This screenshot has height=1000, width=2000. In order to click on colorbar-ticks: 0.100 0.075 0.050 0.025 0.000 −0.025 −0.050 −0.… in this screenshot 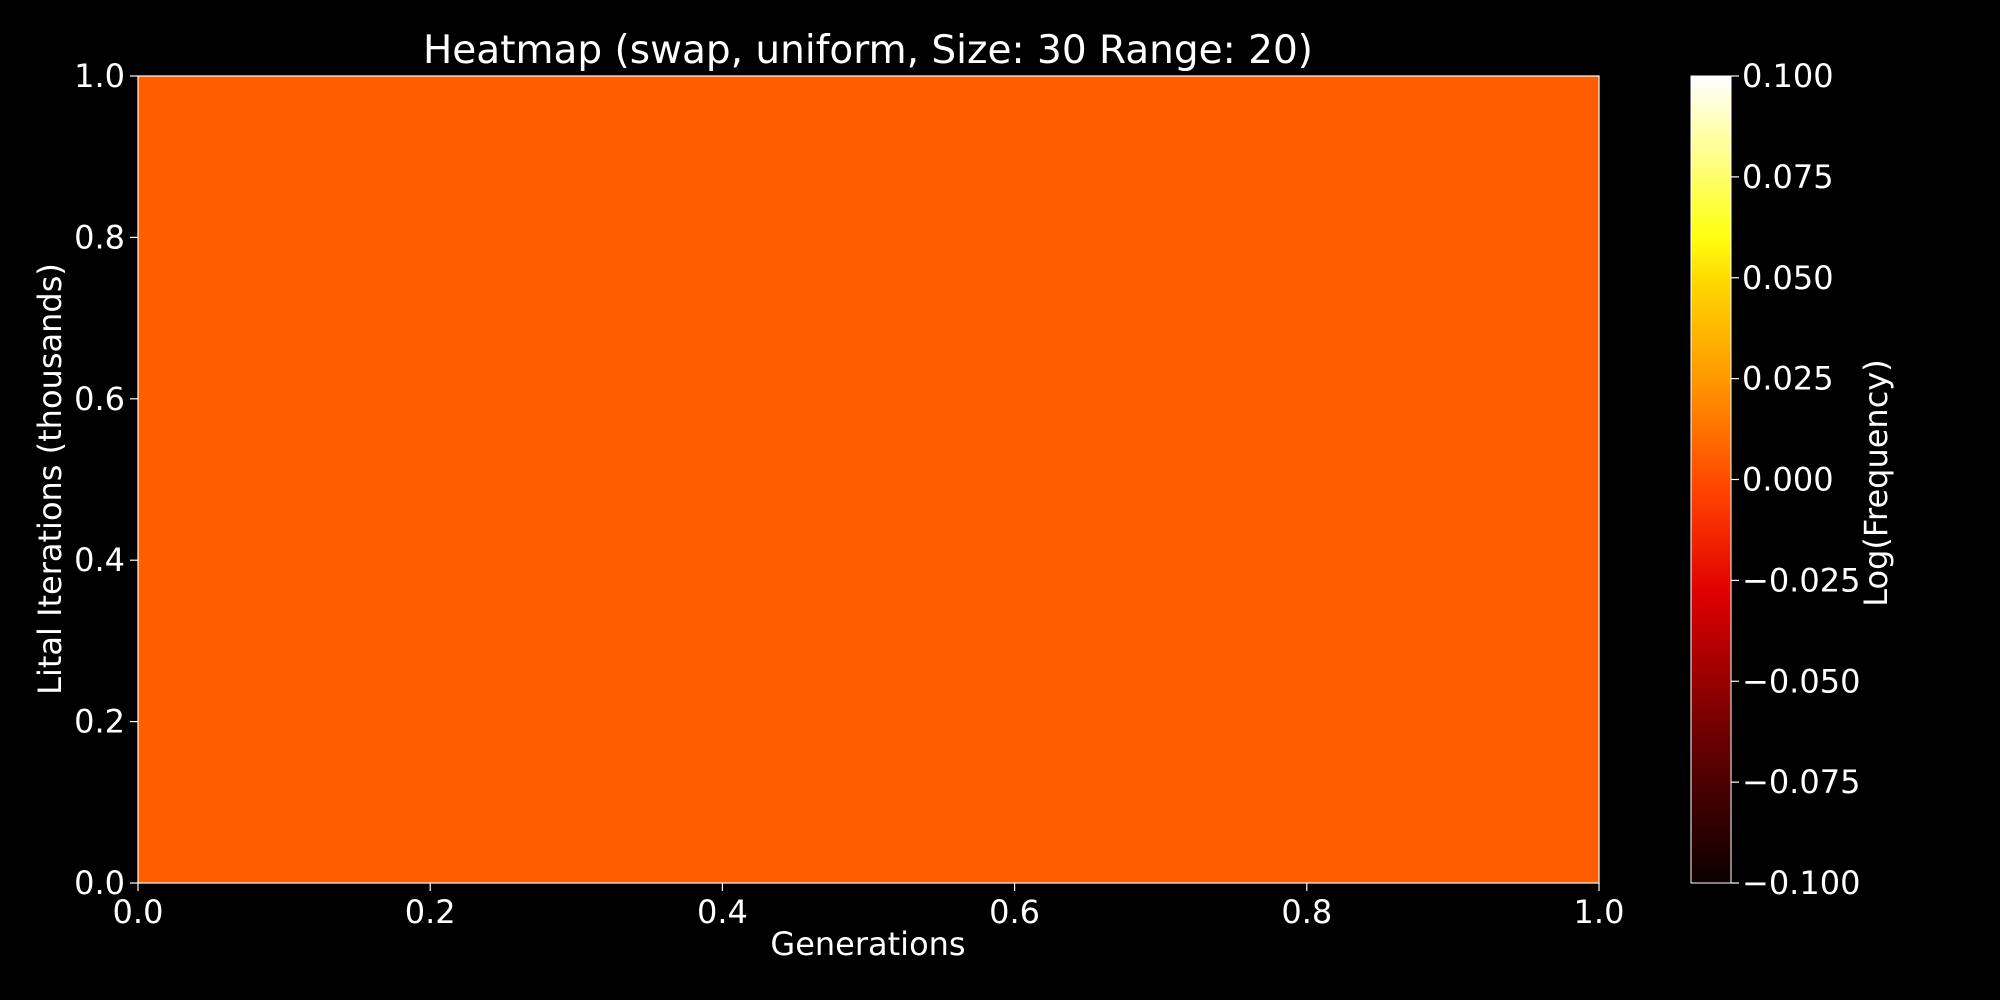, I will do `click(1795, 479)`.